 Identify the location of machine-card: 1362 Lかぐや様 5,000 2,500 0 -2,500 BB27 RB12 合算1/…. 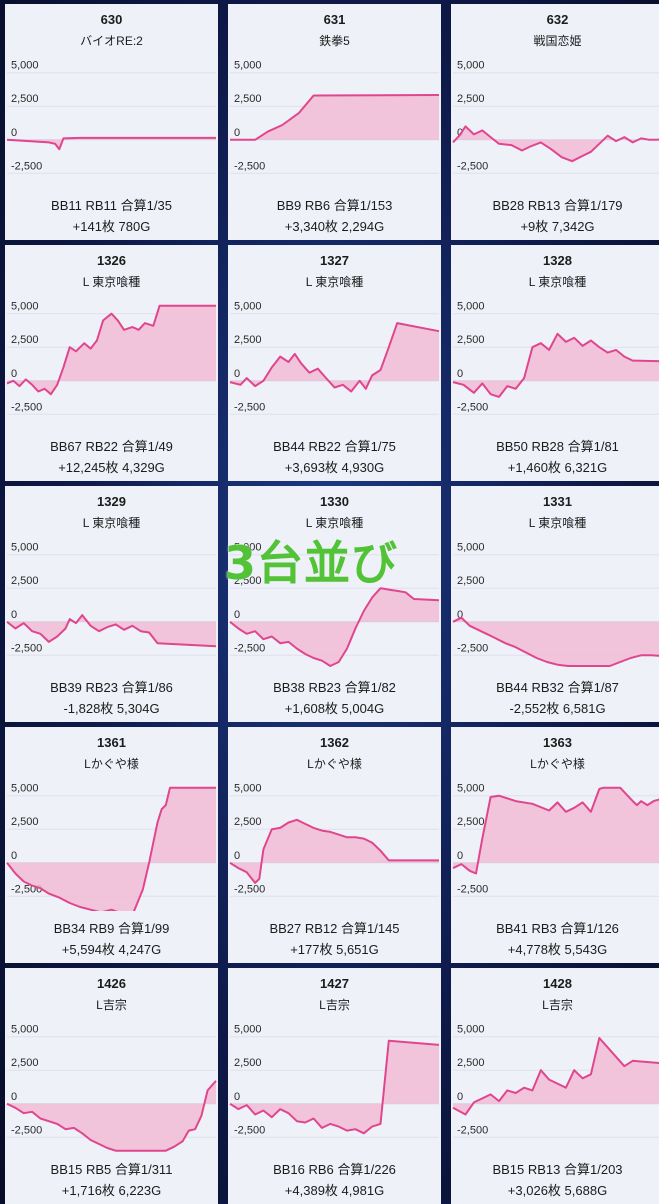
(334, 845).